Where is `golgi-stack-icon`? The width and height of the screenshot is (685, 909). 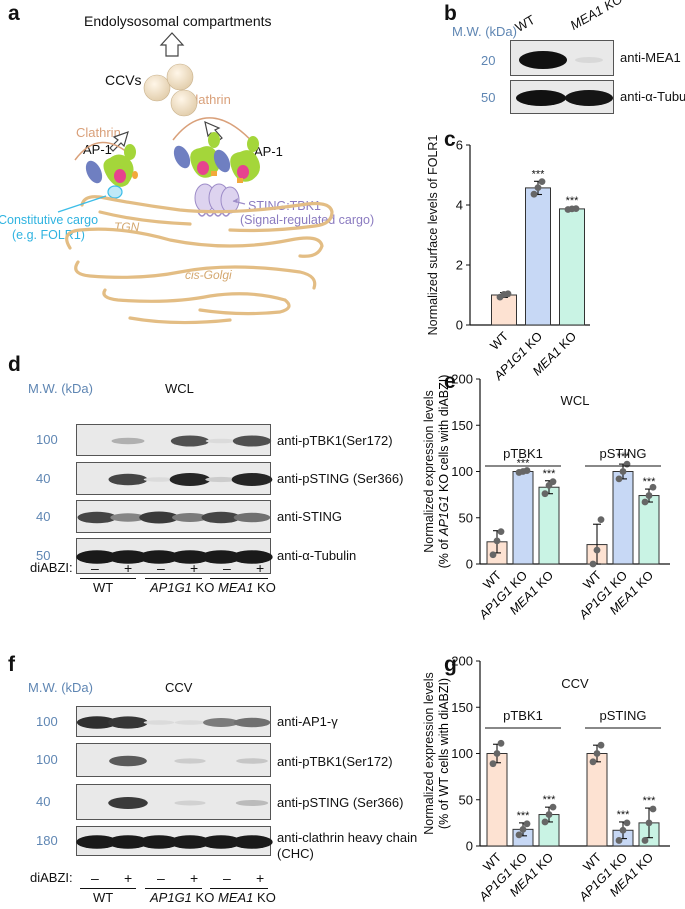 golgi-stack-icon is located at coordinates (199, 260).